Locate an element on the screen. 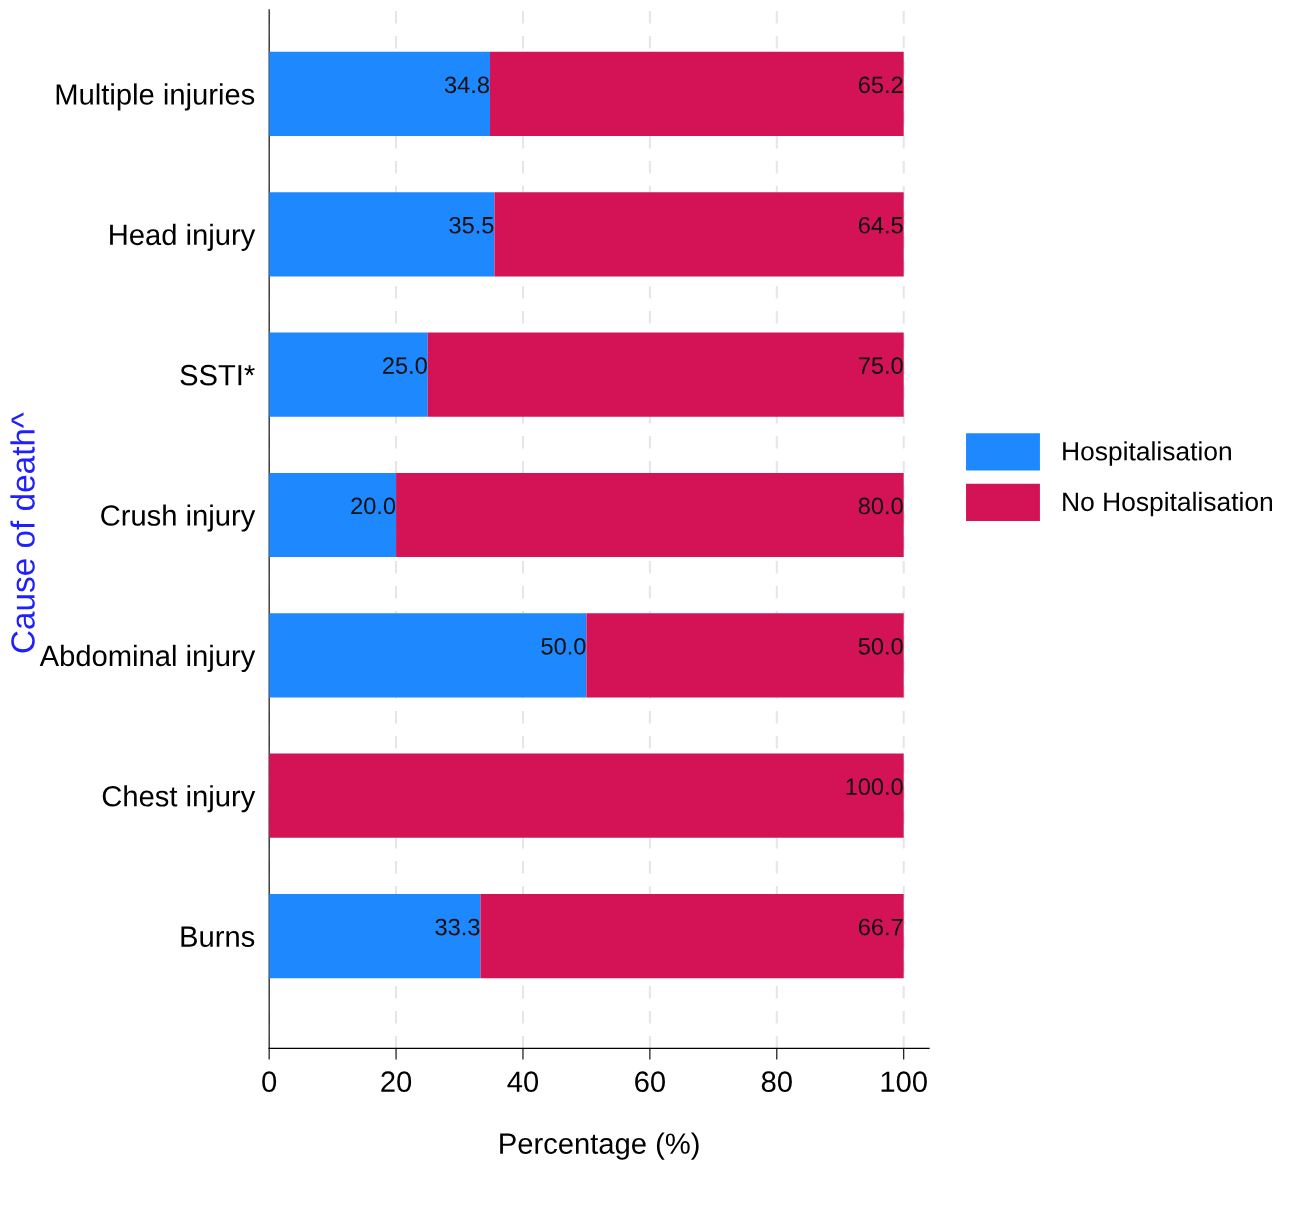  legend-label: Hospitalisation is located at coordinates (1147, 453).